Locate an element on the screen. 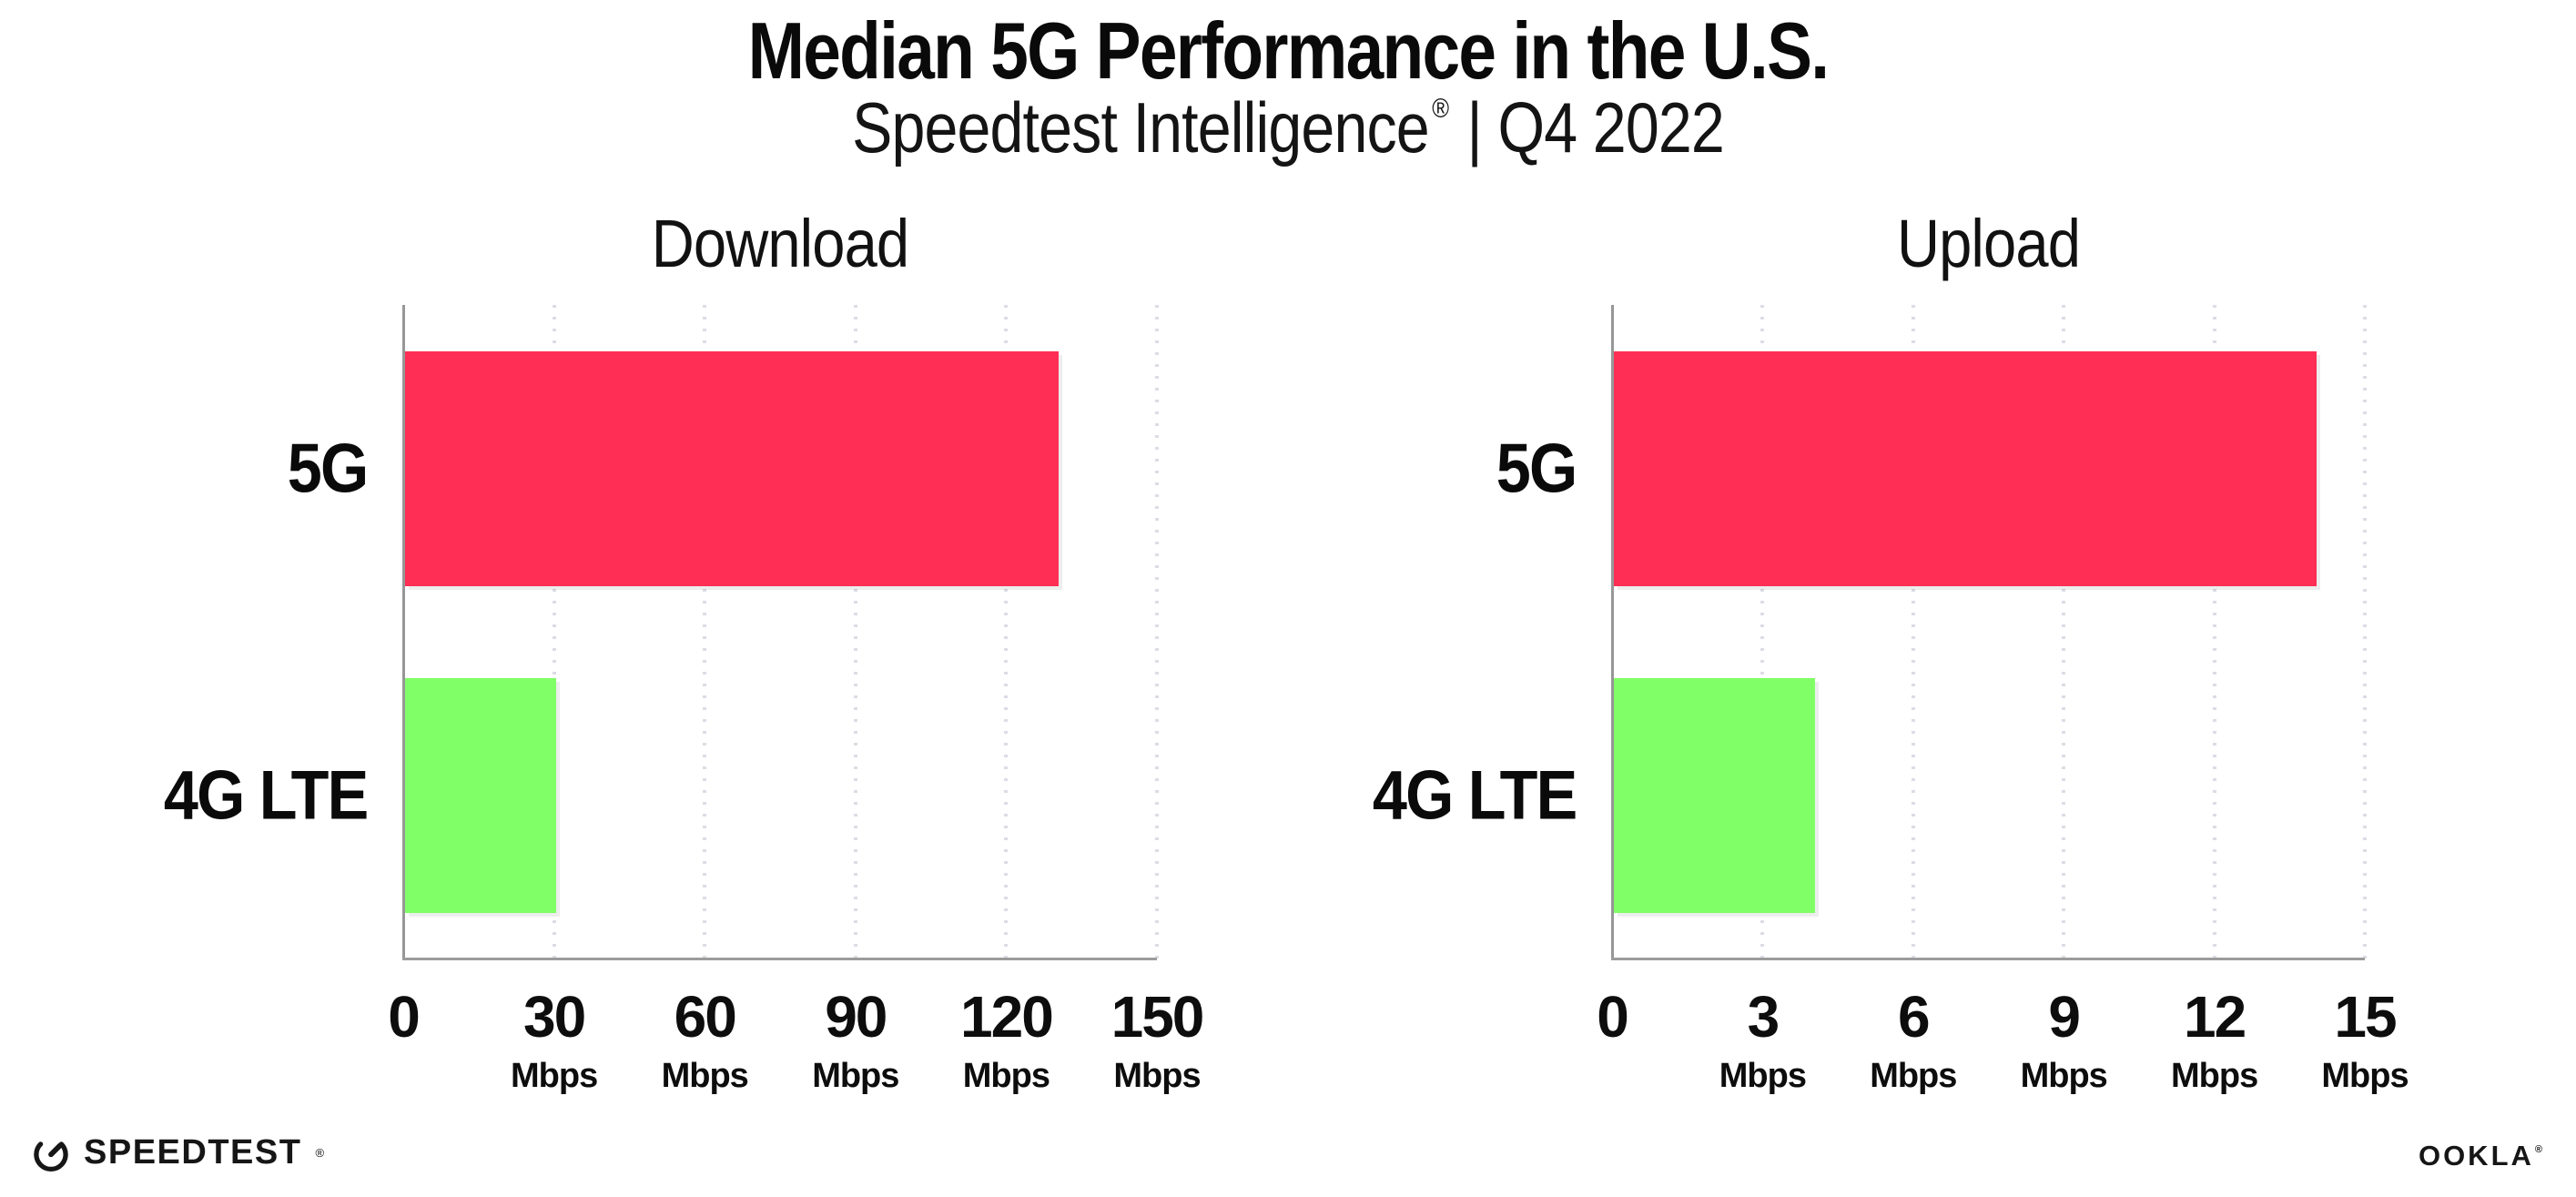 This screenshot has height=1197, width=2576. x-tick-12: 12 Mbps is located at coordinates (2214, 1027).